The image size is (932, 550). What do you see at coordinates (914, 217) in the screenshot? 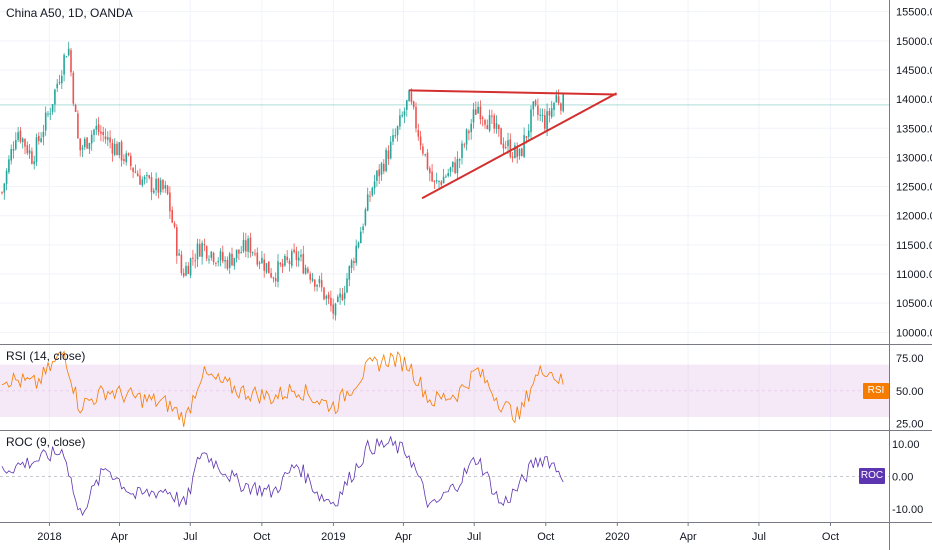
I see `y-tick-label: 12000.0` at bounding box center [914, 217].